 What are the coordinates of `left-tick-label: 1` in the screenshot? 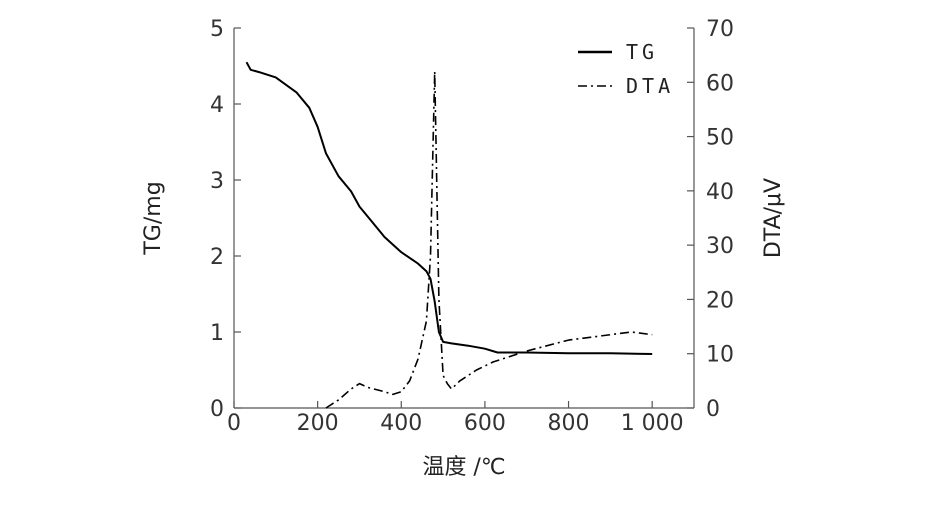 It's located at (217, 333).